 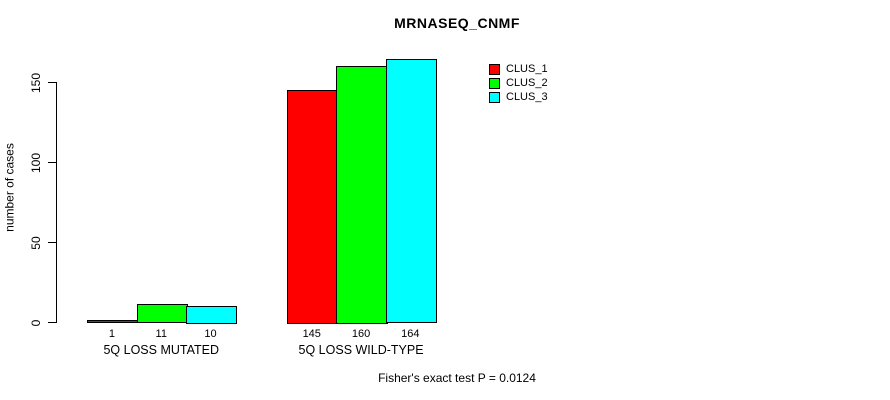 What do you see at coordinates (113, 321) in the screenshot?
I see `bar-clus_1-group1` at bounding box center [113, 321].